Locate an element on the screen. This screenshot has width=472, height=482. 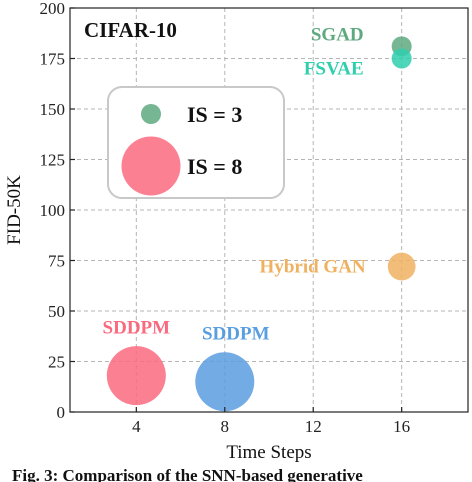
y-tick-label: 125 is located at coordinates (53, 160).